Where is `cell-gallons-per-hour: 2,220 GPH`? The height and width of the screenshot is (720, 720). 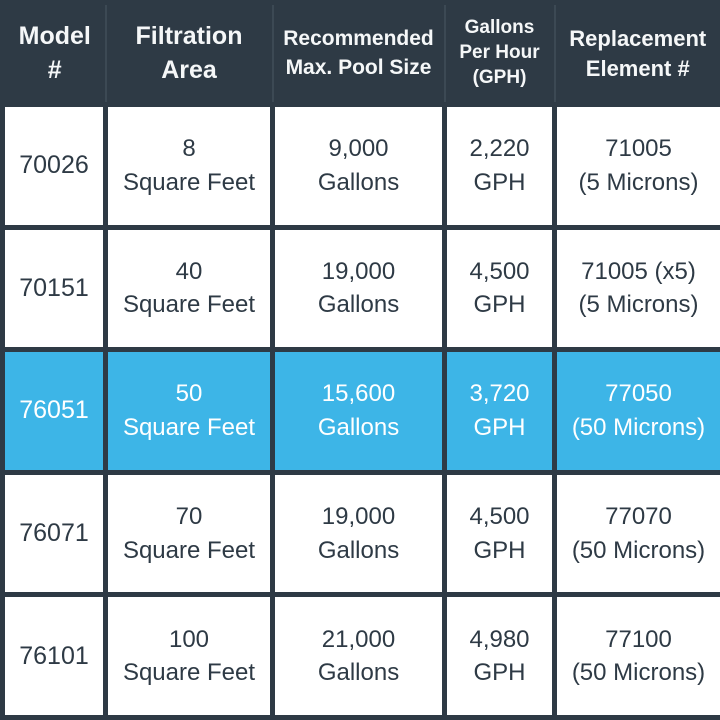 cell-gallons-per-hour: 2,220 GPH is located at coordinates (499, 166).